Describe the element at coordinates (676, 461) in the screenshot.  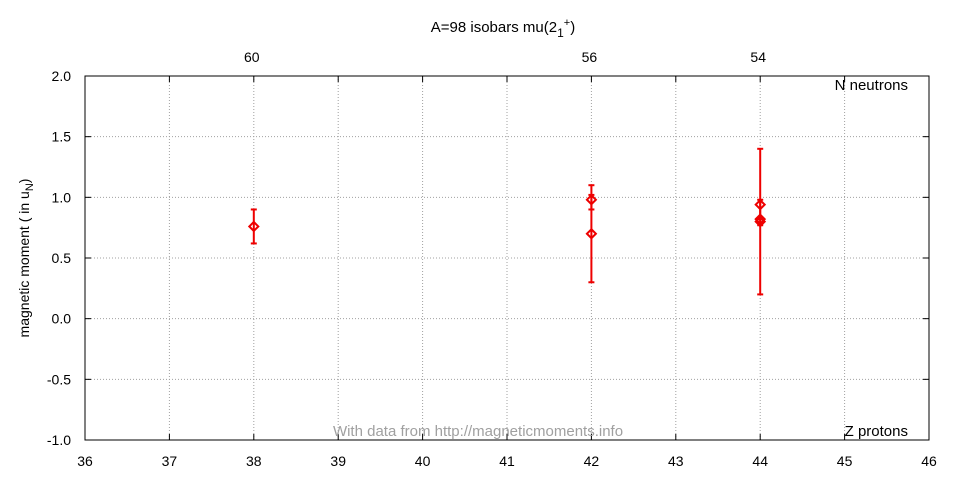
I see `x-tick-label: 43` at that location.